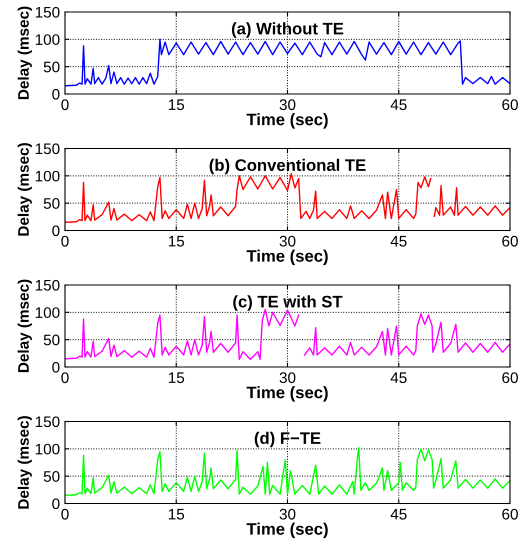  What do you see at coordinates (288, 166) in the screenshot?
I see `text: (b) Conventional TE` at bounding box center [288, 166].